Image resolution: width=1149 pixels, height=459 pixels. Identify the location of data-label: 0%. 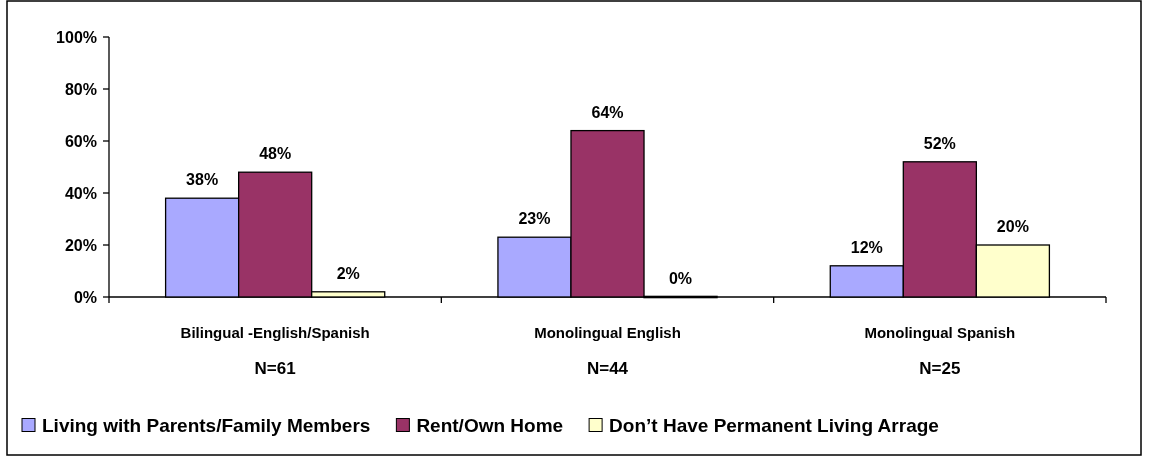
(680, 278).